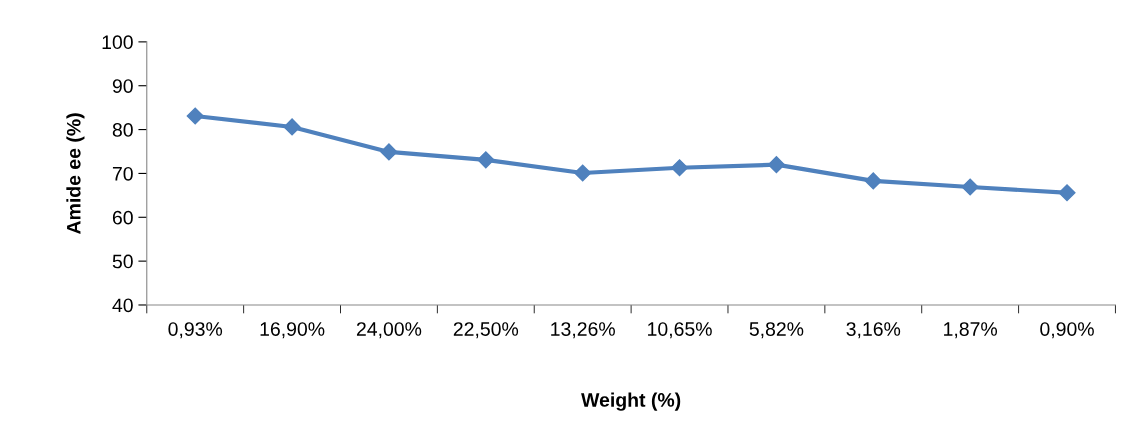 The width and height of the screenshot is (1129, 423). I want to click on x-tick-label: 0,90%, so click(1067, 330).